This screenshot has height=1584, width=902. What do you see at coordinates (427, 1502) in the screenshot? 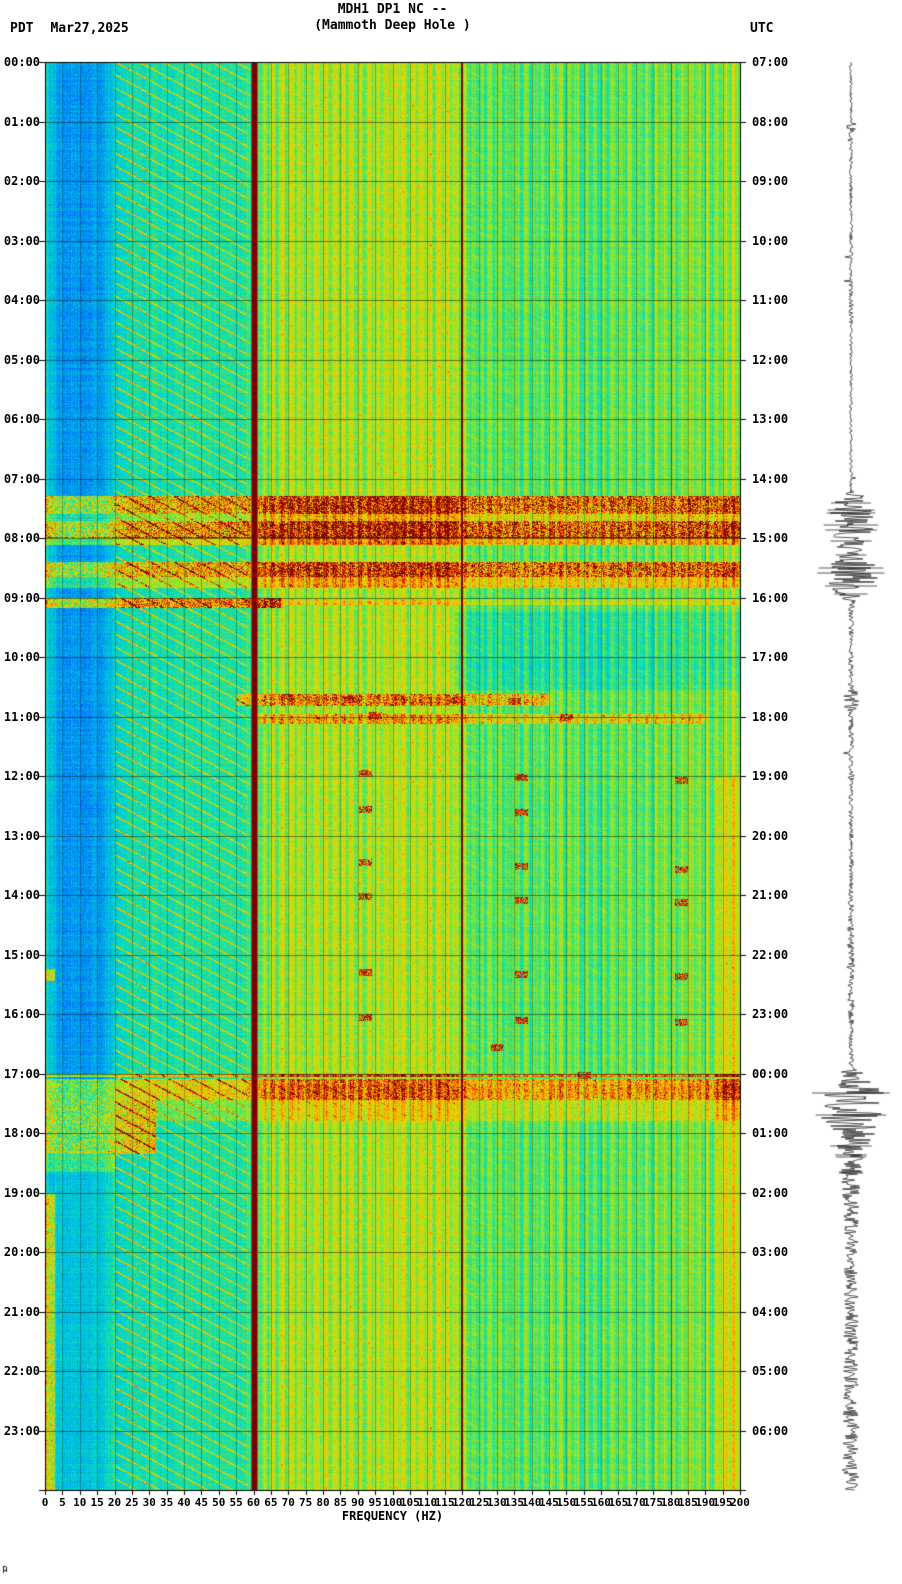
I see `frequency-tick-label: 110` at bounding box center [427, 1502].